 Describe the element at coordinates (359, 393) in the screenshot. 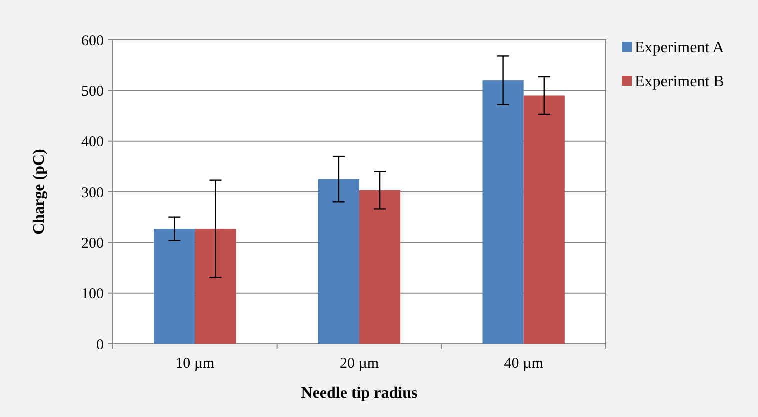

I see `x-axis-title: Needle tip radius` at that location.